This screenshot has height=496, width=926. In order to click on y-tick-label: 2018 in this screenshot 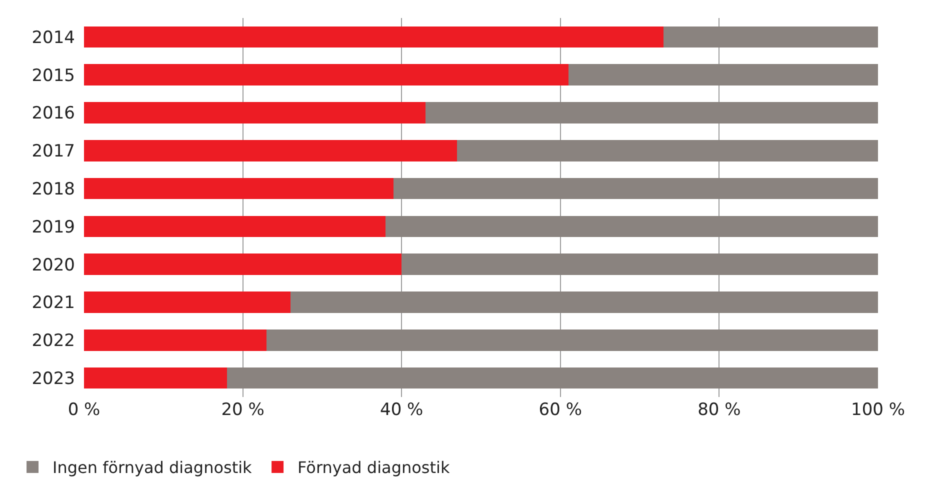, I will do `click(53, 190)`.